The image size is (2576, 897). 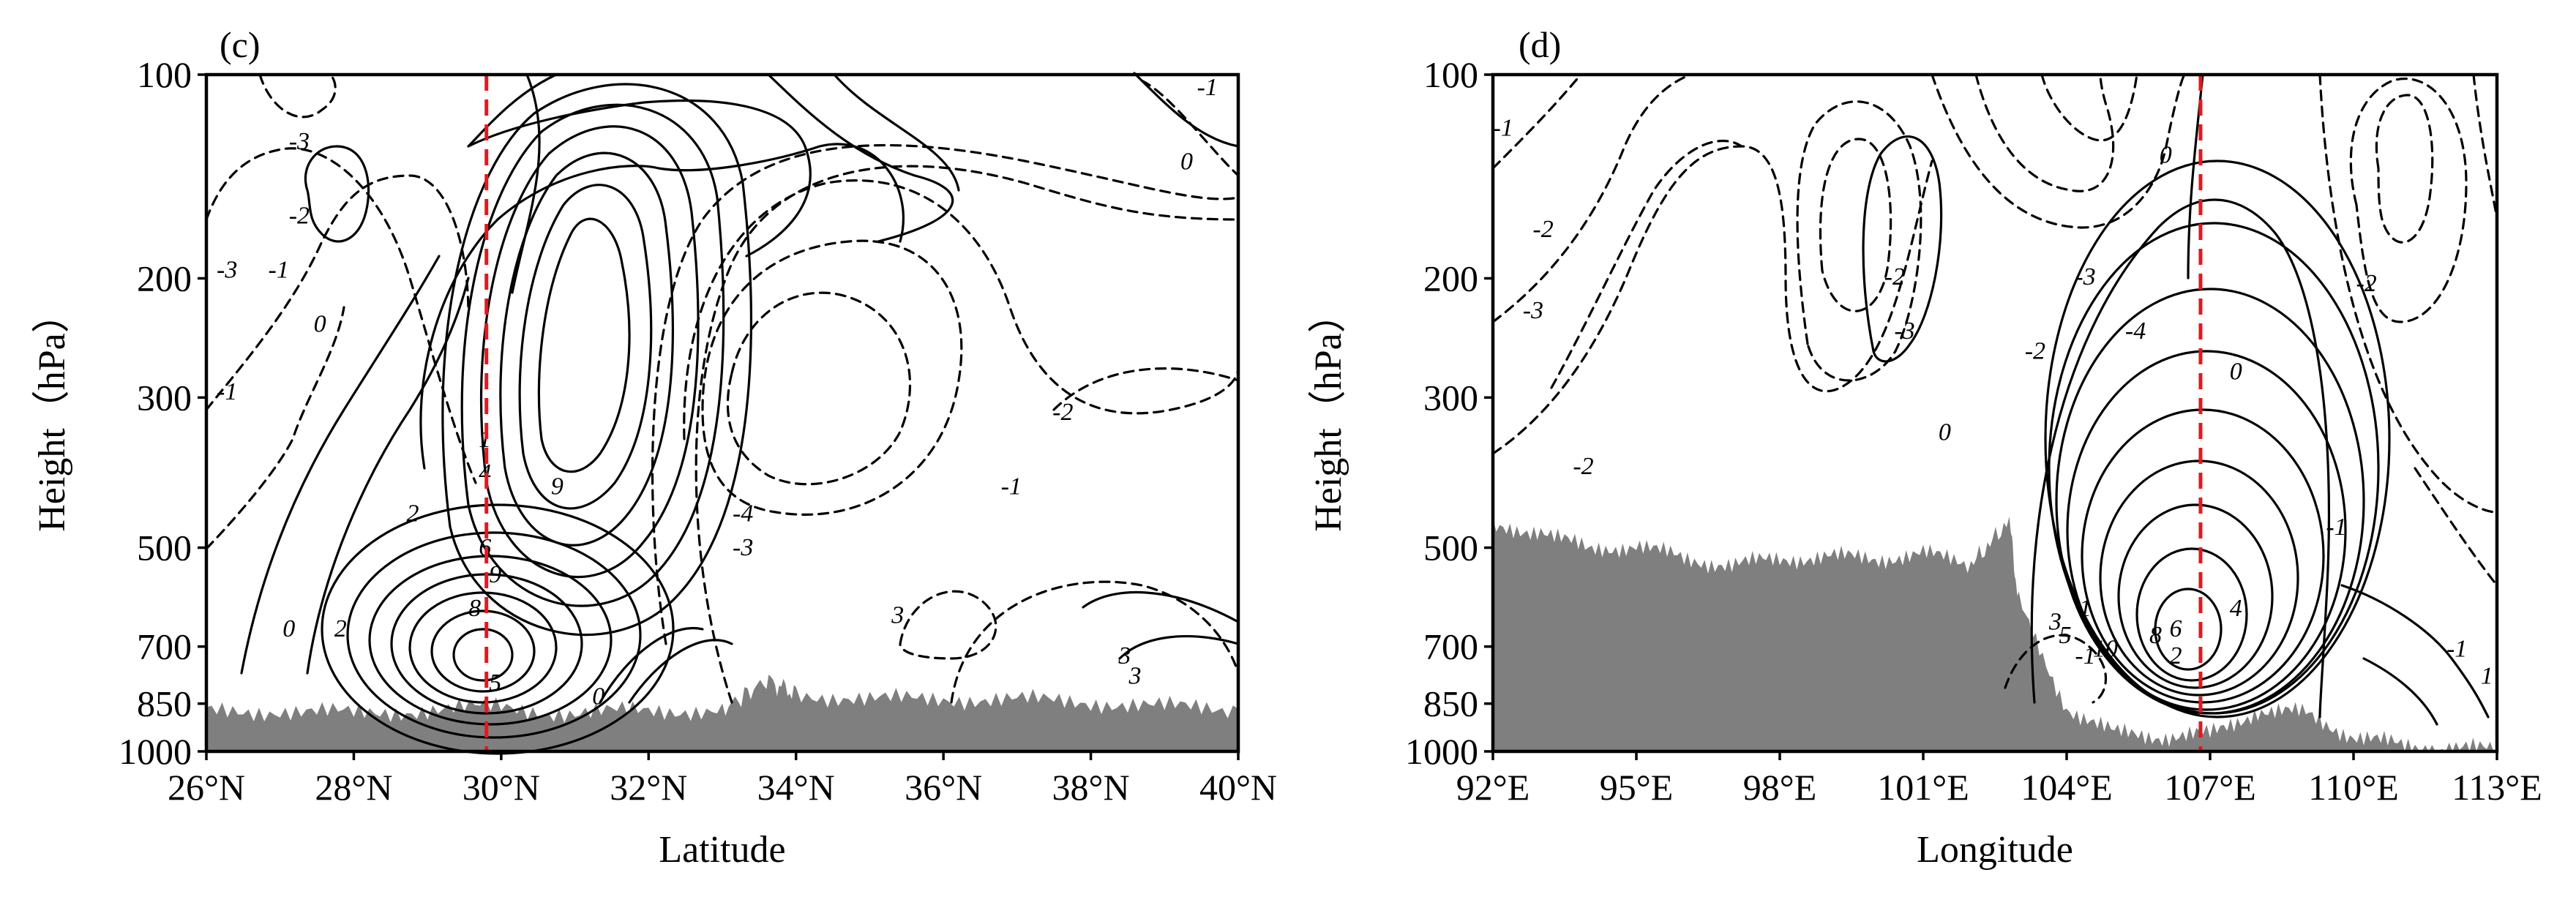 I want to click on contour-label: 6, so click(x=2175, y=628).